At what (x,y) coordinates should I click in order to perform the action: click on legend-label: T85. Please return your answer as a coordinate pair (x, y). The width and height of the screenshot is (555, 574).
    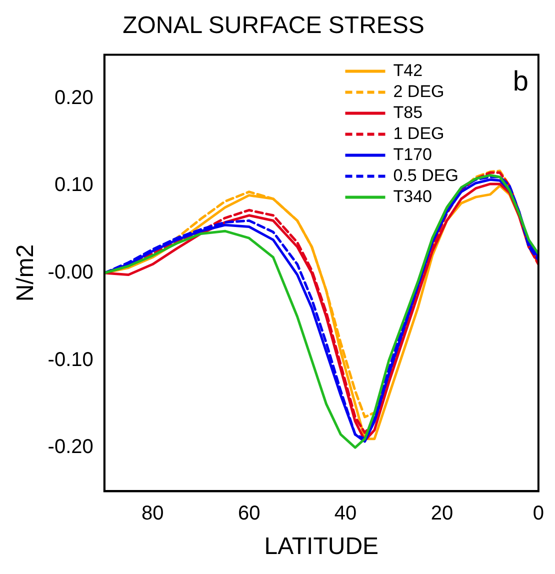
    Looking at the image, I should click on (408, 112).